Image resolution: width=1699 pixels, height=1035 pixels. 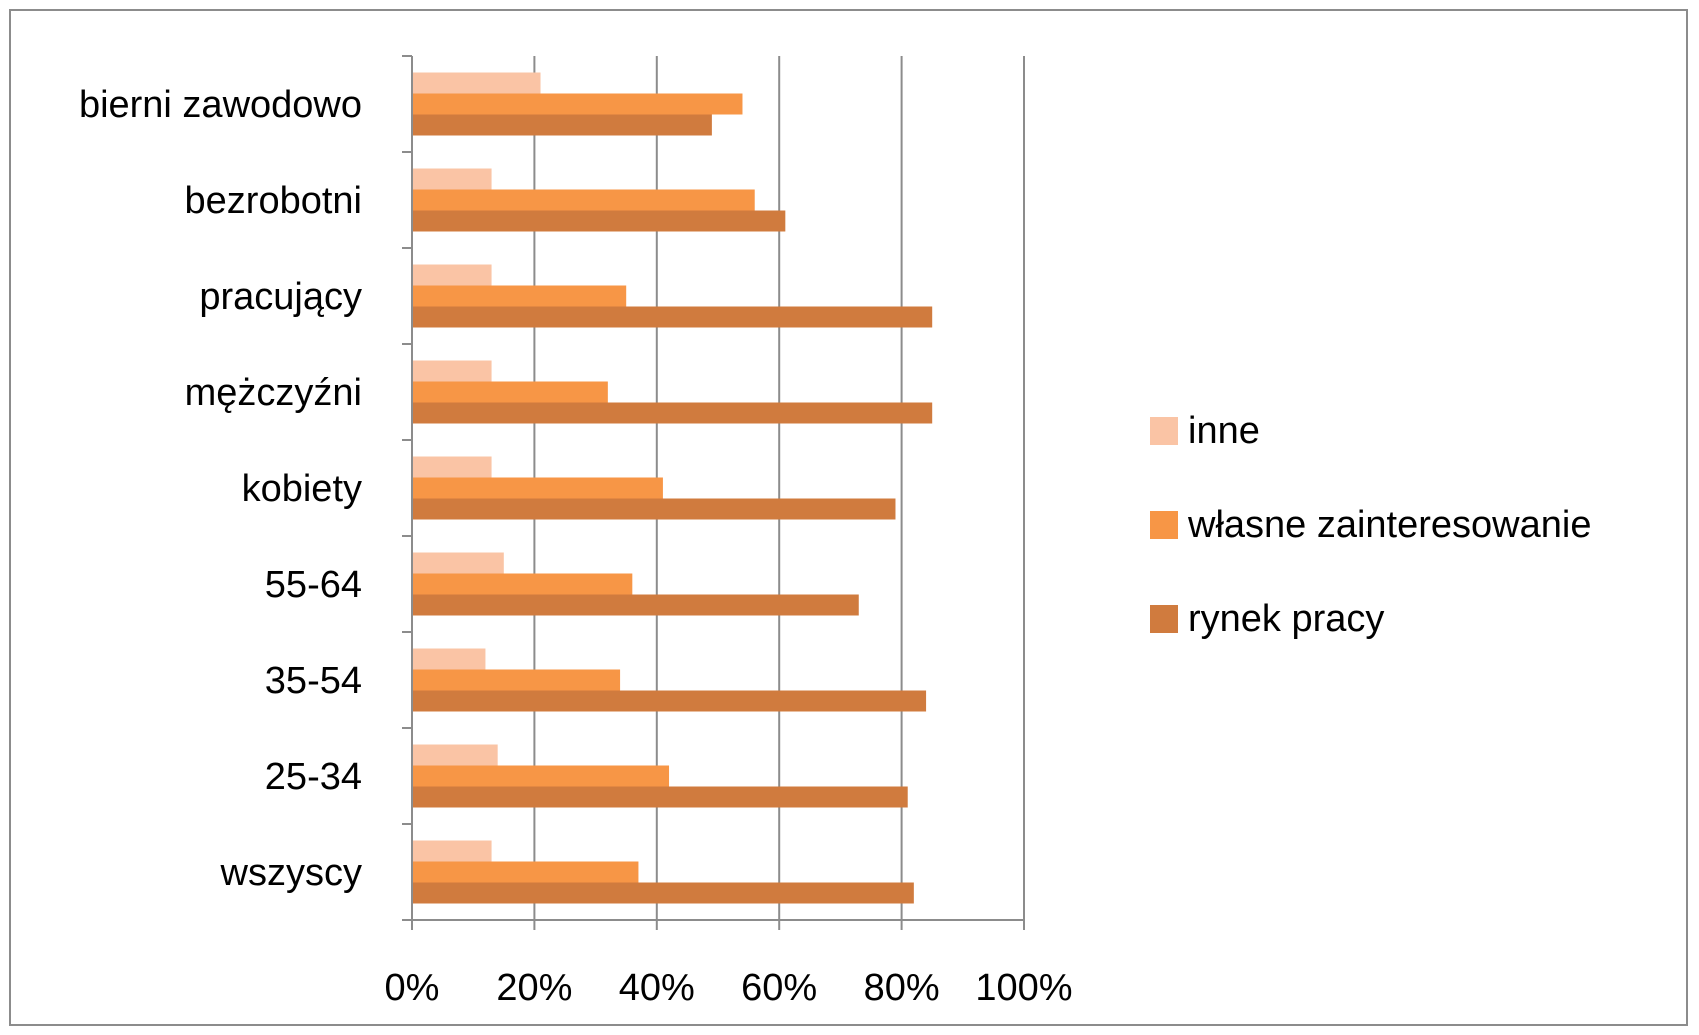 I want to click on x-tick-labels: 0% 20% 40% 60% 80% 100%, so click(x=729, y=988).